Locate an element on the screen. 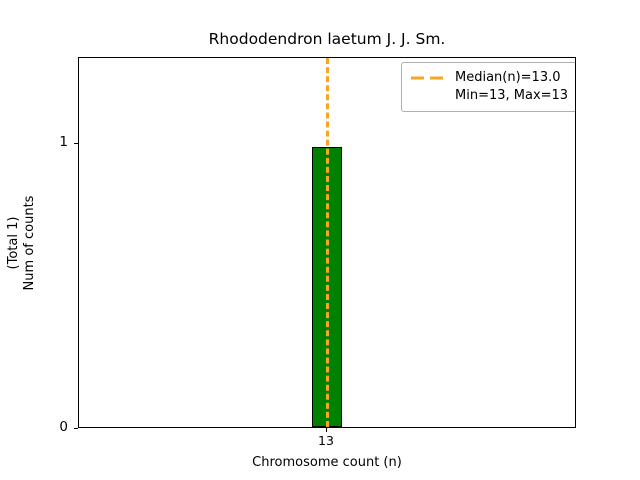  x-tick-label-13: 13 is located at coordinates (326, 440).